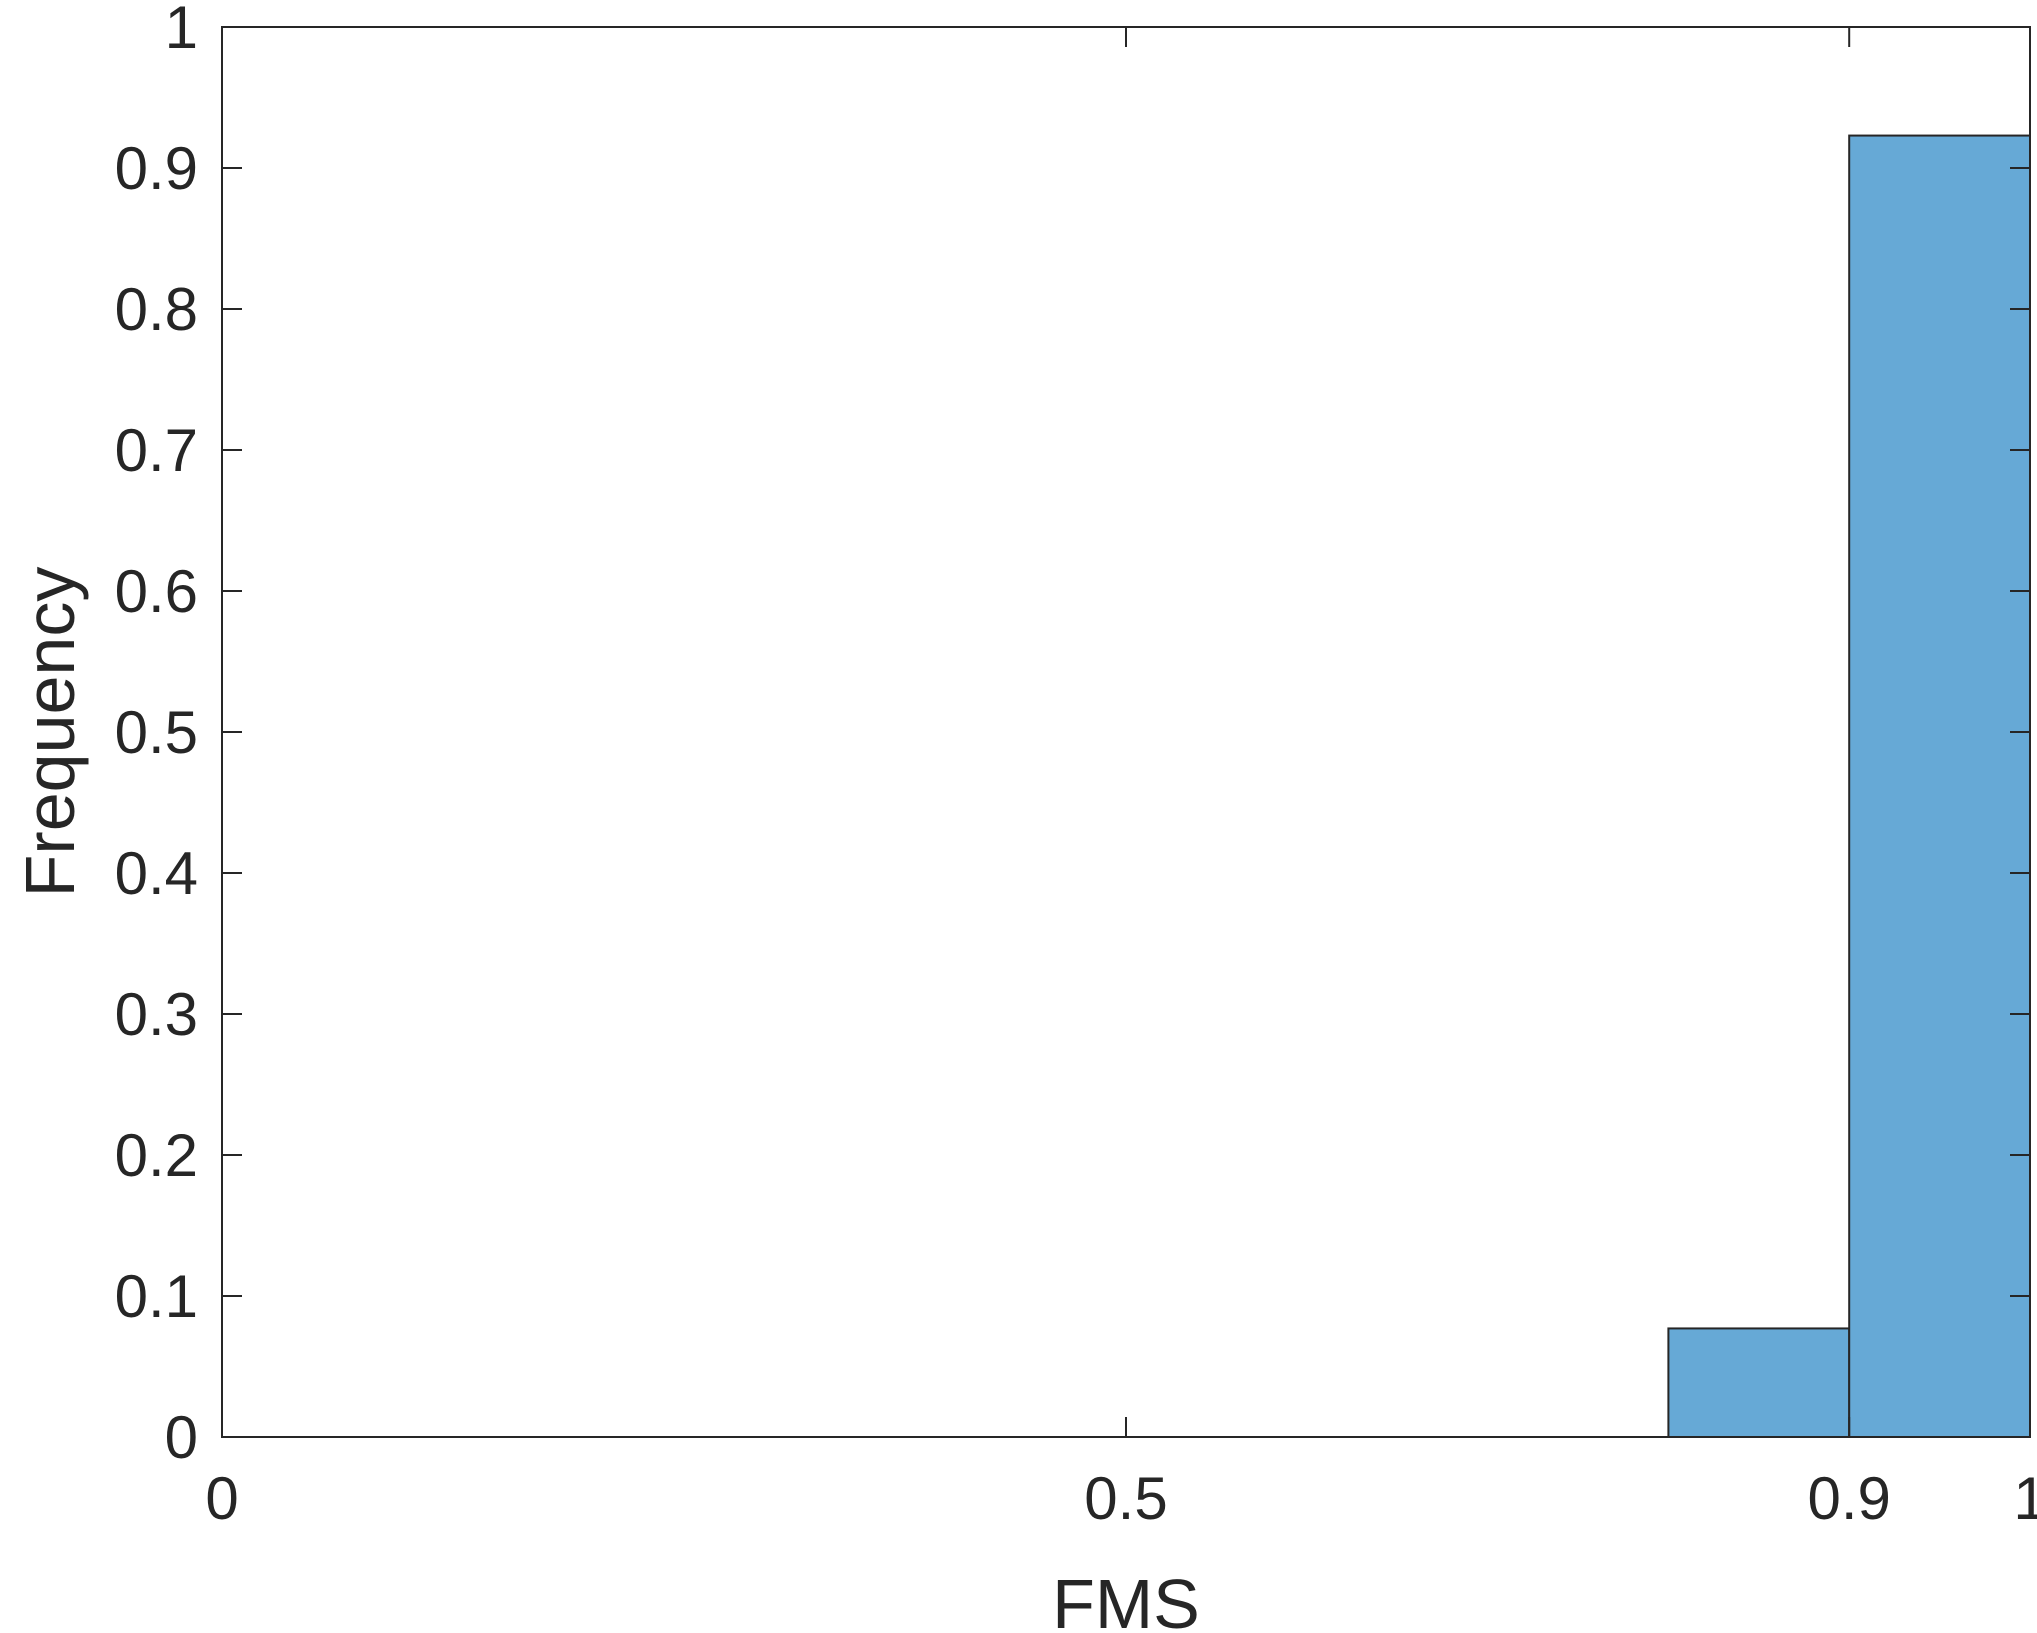 This screenshot has height=1633, width=2037. Describe the element at coordinates (181, 30) in the screenshot. I see `y-tick-label: 1` at that location.